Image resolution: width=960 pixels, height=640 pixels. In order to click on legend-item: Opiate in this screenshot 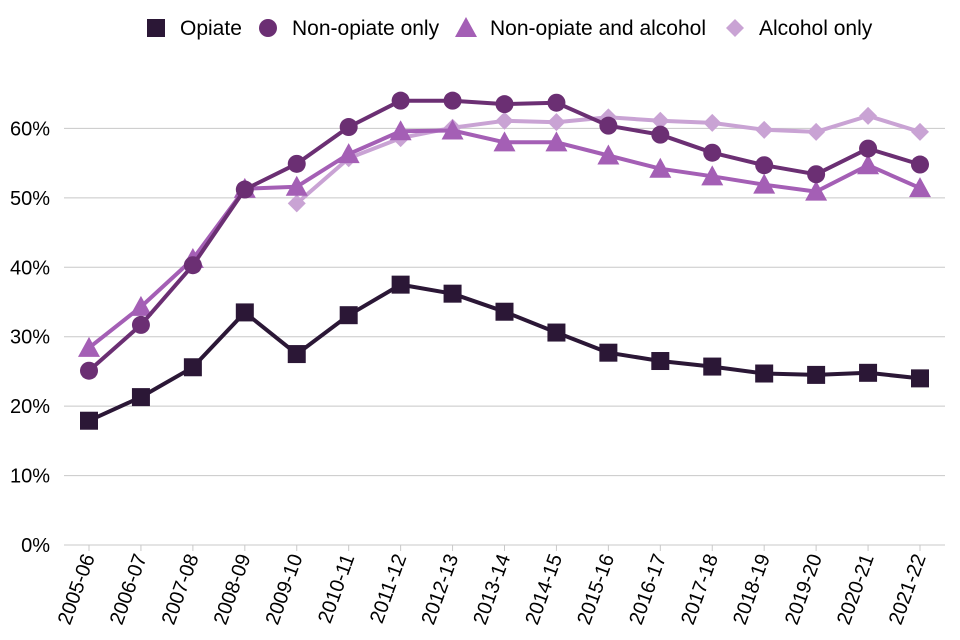, I will do `click(194, 28)`.